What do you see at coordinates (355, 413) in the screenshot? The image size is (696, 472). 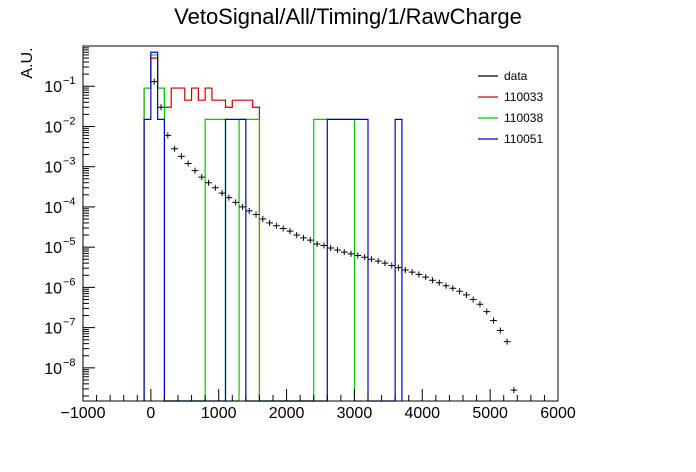 I see `x-tick-label: 3000` at bounding box center [355, 413].